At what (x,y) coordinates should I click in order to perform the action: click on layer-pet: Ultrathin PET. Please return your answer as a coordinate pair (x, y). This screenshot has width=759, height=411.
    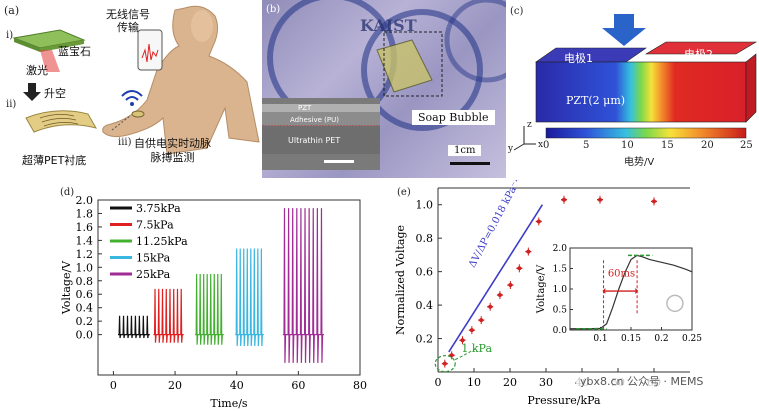
    Looking at the image, I should click on (314, 140).